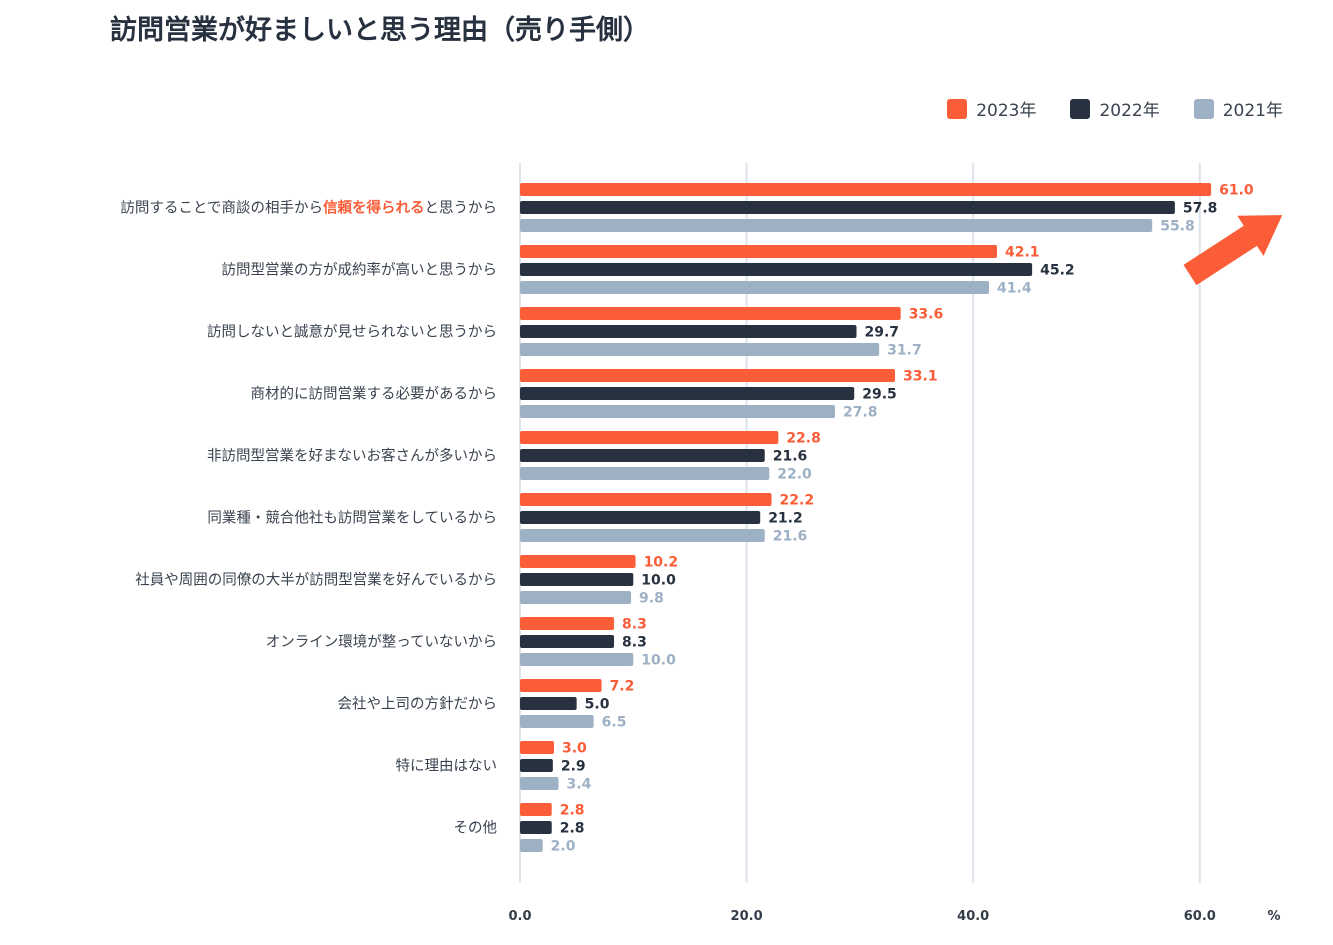  I want to click on category-label: 会社や上司の方針だから, so click(418, 704).